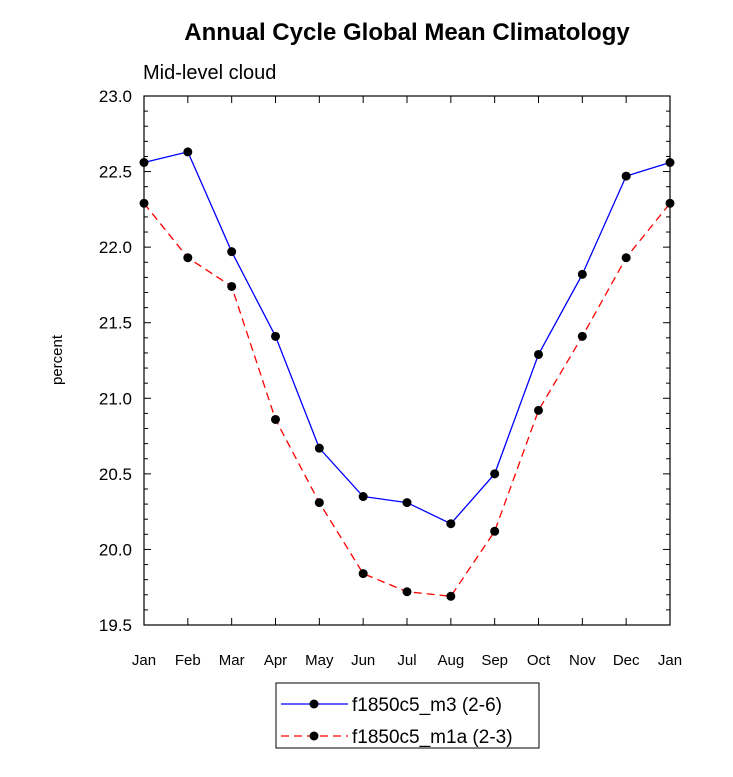 Image resolution: width=733 pixels, height=777 pixels. What do you see at coordinates (450, 660) in the screenshot?
I see `x-tick-label: Aug` at bounding box center [450, 660].